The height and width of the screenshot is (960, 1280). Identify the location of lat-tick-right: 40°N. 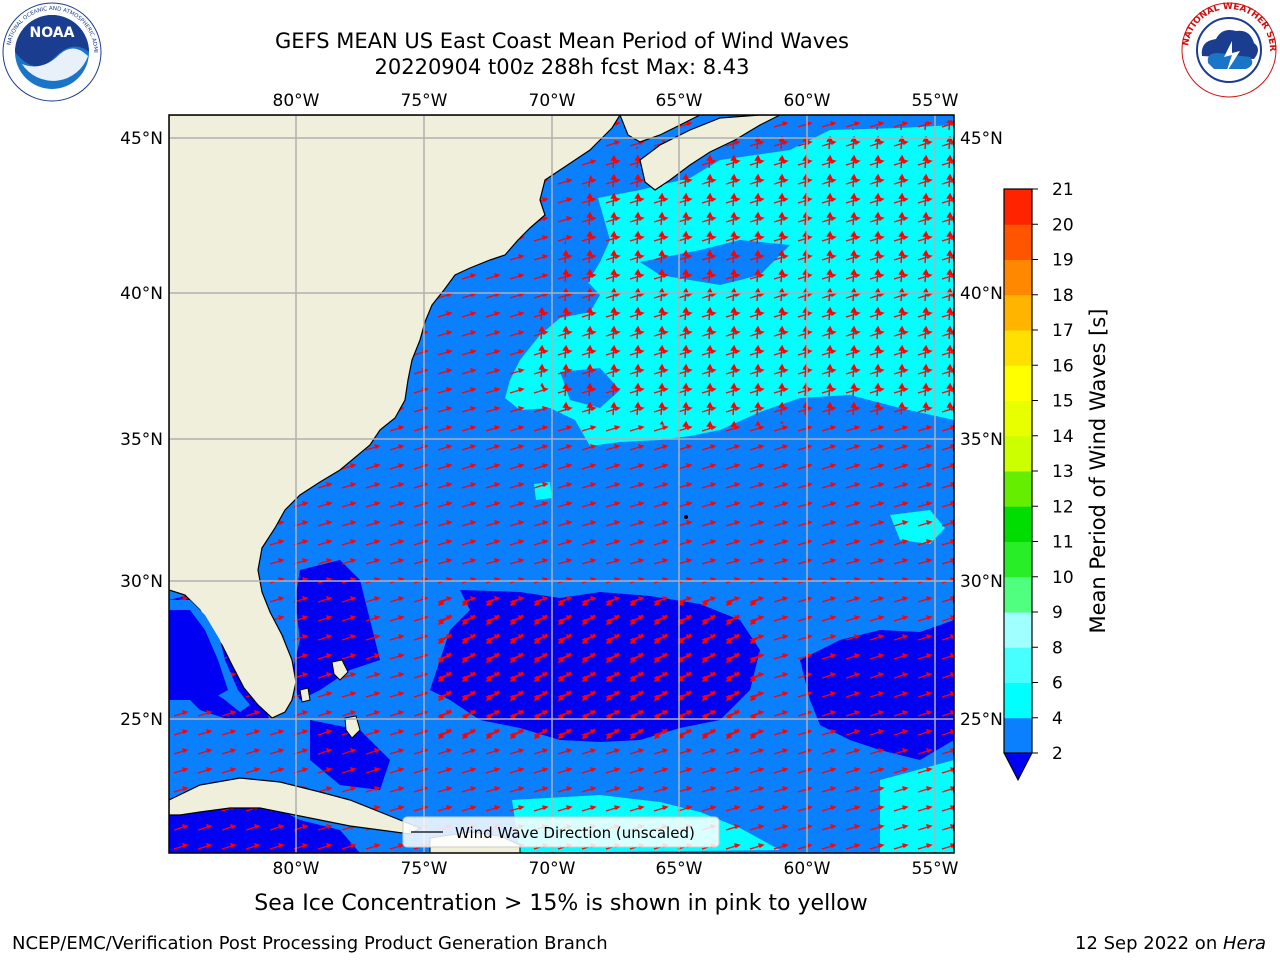
(981, 294).